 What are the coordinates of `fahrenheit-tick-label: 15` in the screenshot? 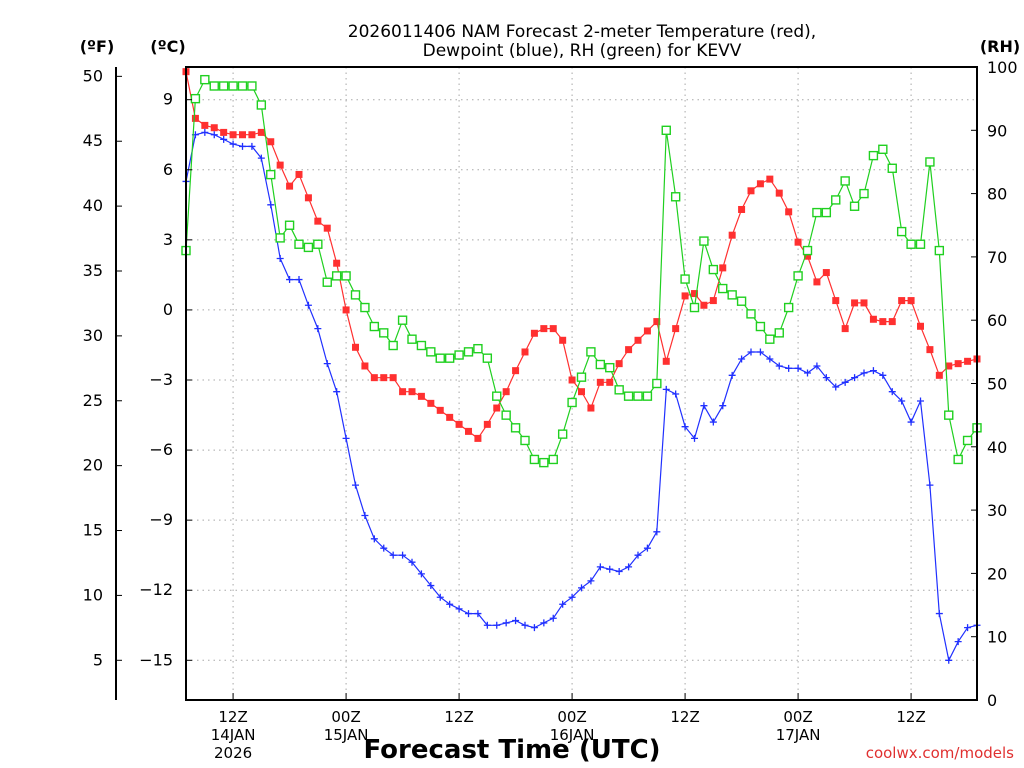 It's located at (93, 530).